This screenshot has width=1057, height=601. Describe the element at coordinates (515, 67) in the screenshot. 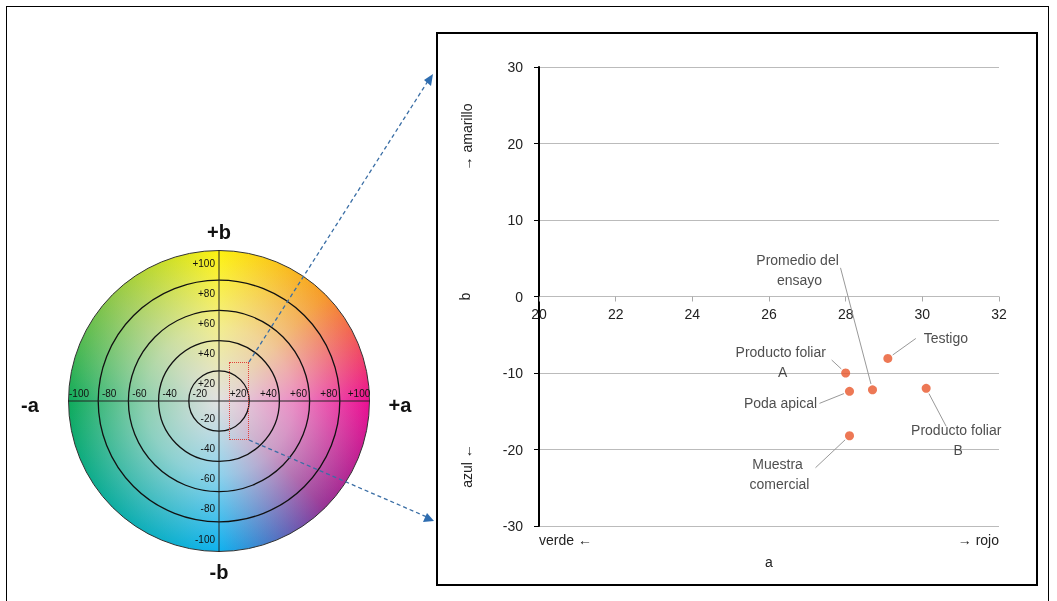

I see `y-tick-label: 30` at that location.